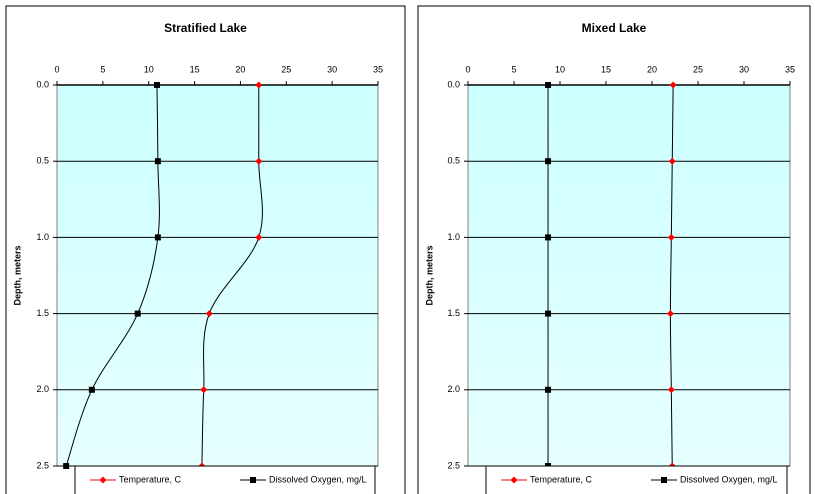  What do you see at coordinates (614, 28) in the screenshot?
I see `chart-title: Mixed Lake` at bounding box center [614, 28].